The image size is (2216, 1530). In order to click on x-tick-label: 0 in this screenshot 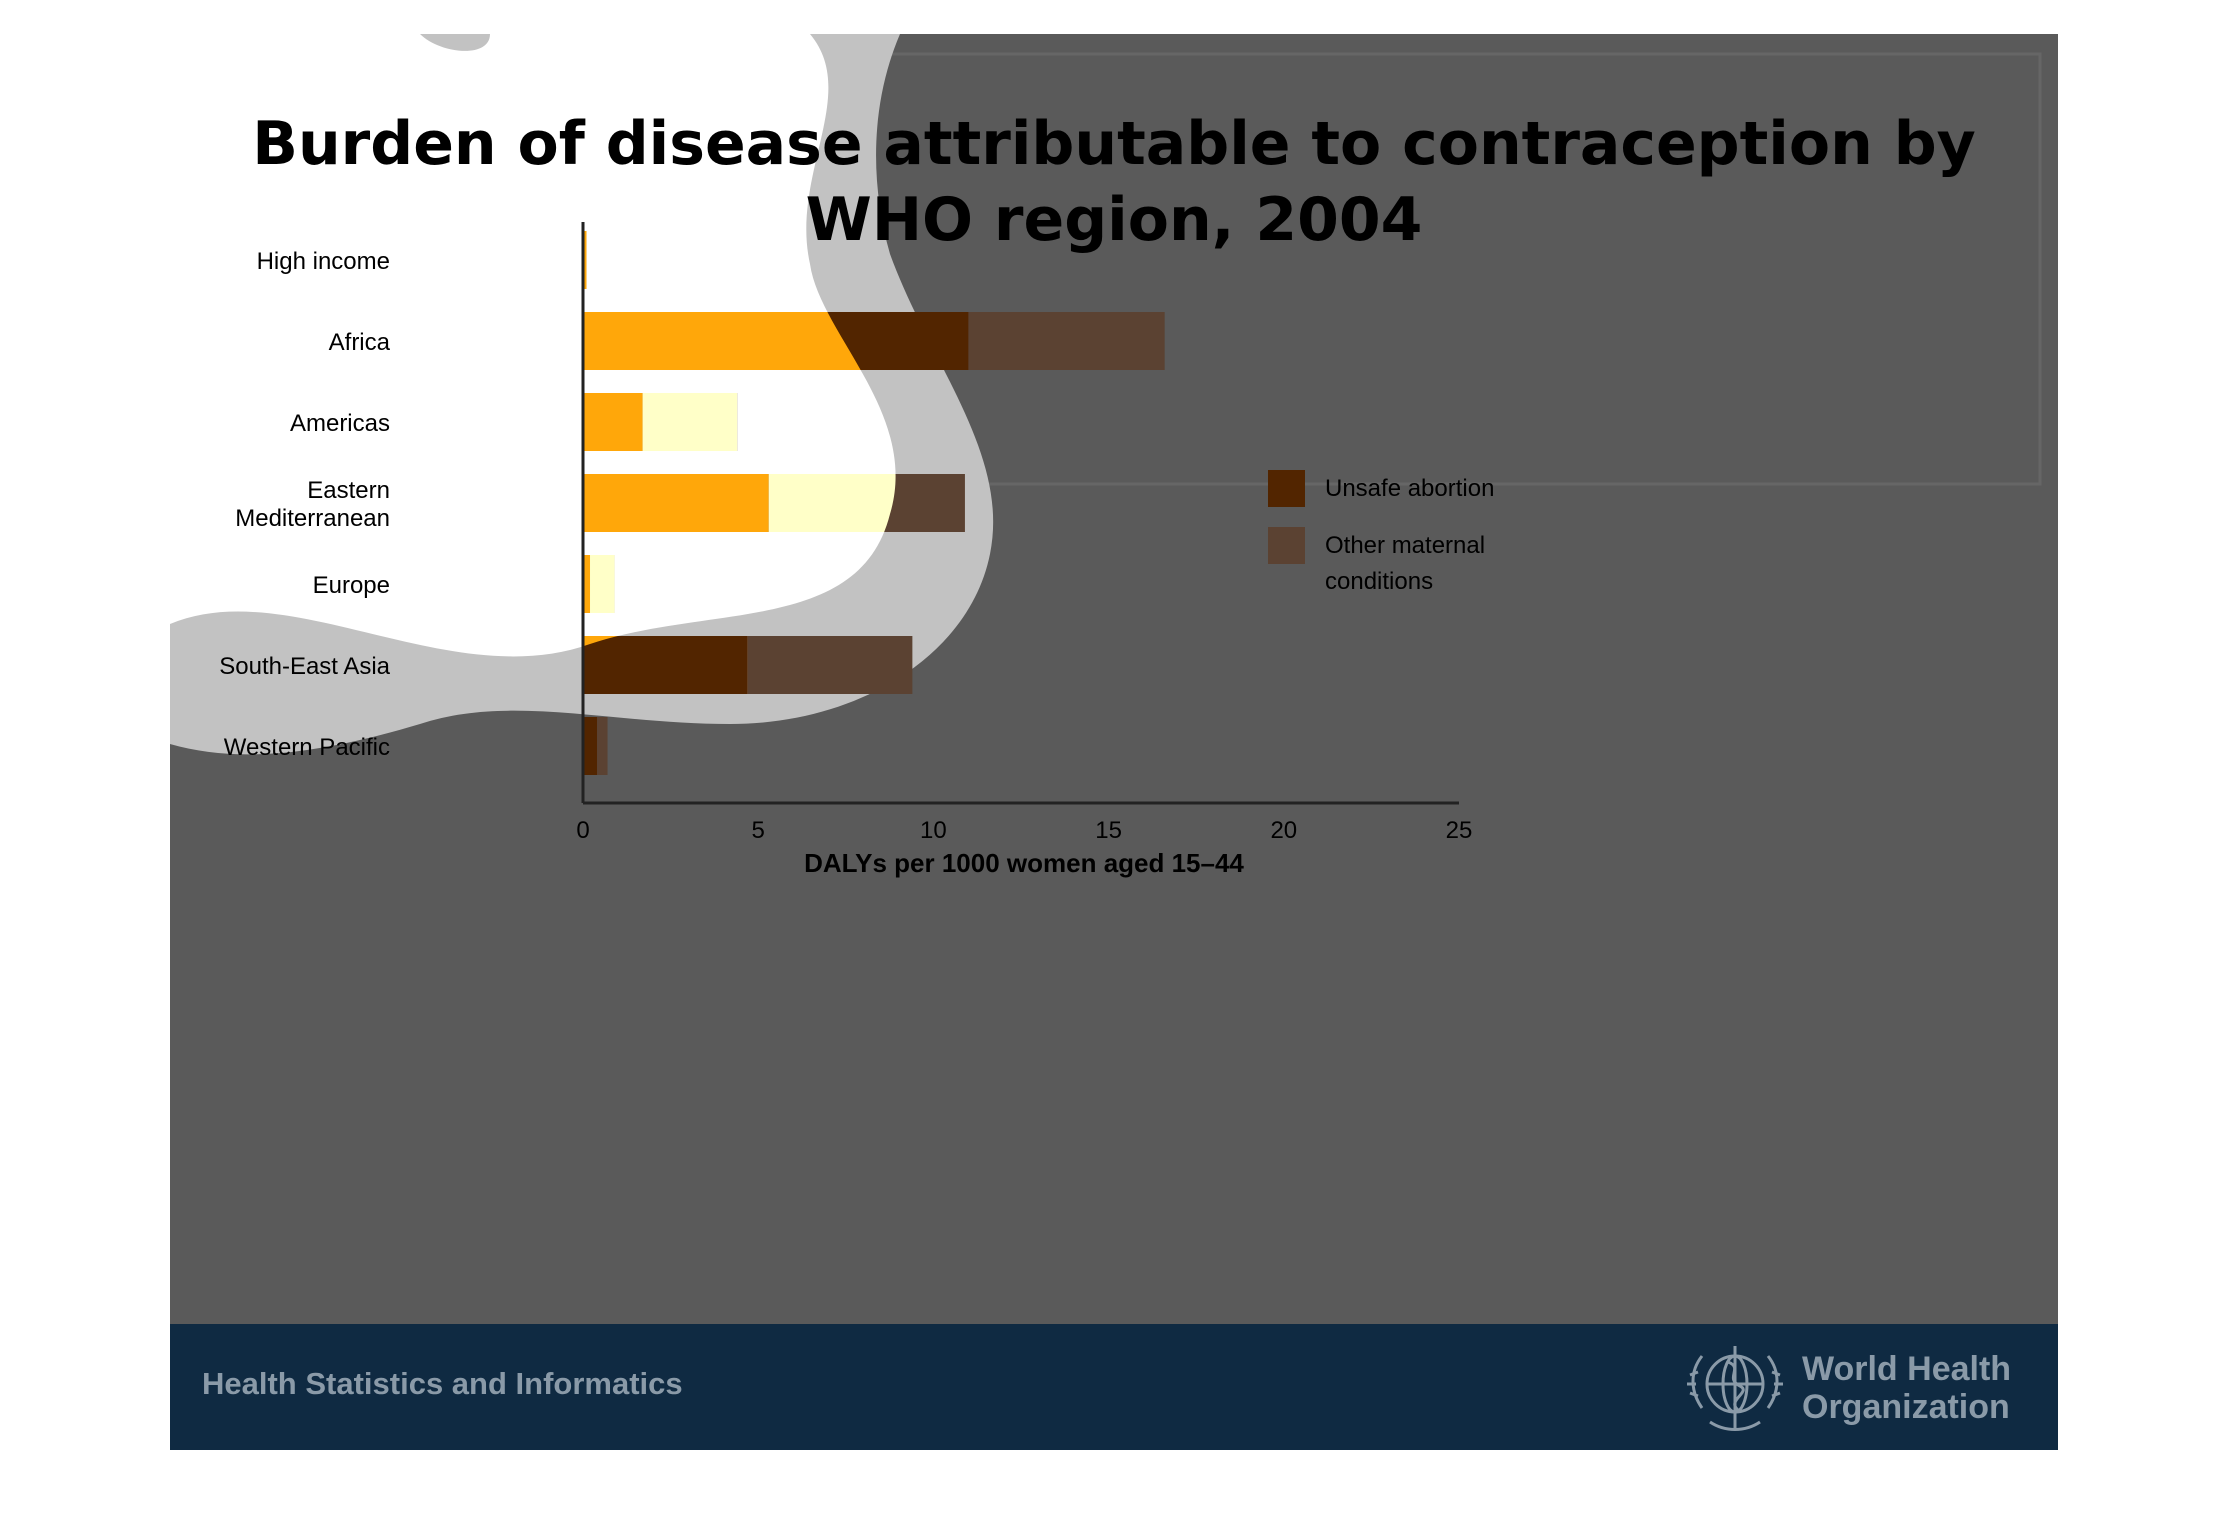, I will do `click(582, 830)`.